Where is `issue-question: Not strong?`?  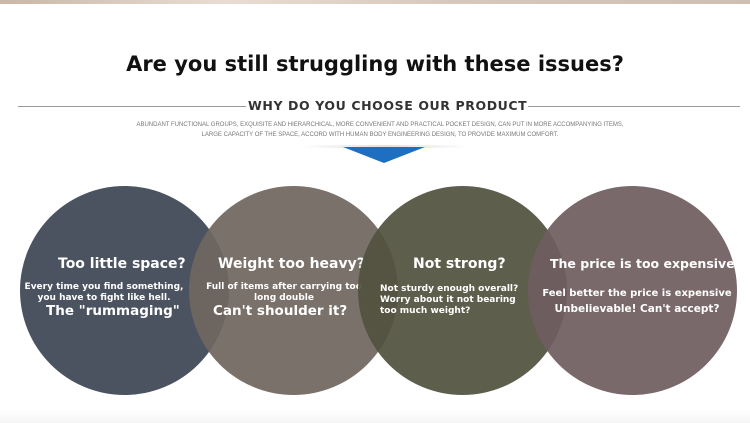
issue-question: Not strong? is located at coordinates (459, 264).